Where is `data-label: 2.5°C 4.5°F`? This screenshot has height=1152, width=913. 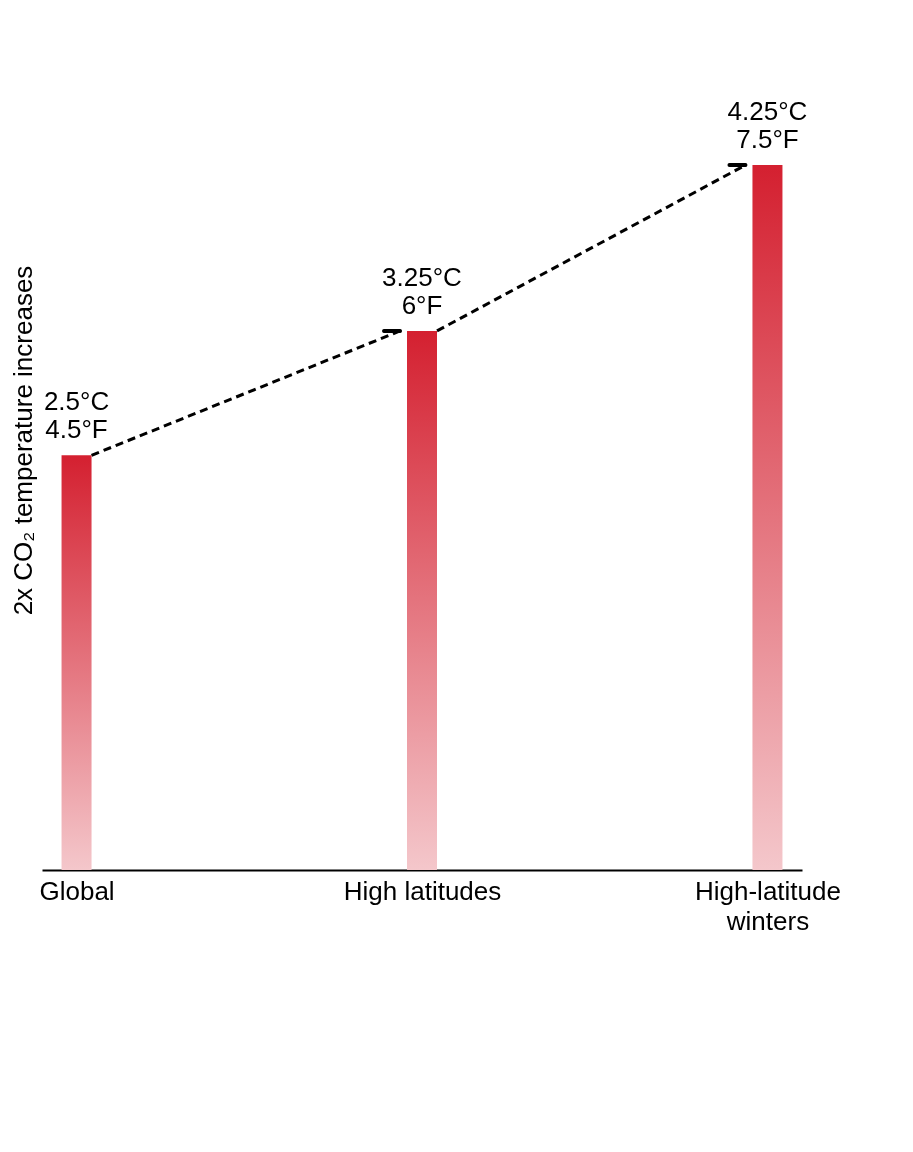
data-label: 2.5°C 4.5°F is located at coordinates (76, 415).